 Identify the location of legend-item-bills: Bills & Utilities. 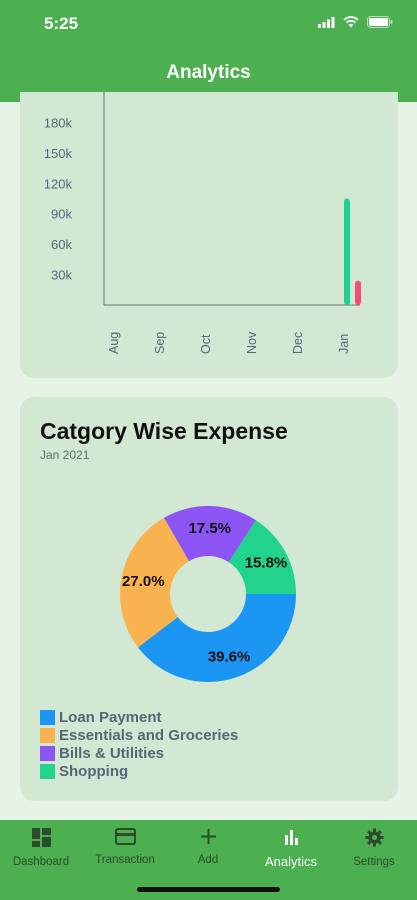
(139, 753).